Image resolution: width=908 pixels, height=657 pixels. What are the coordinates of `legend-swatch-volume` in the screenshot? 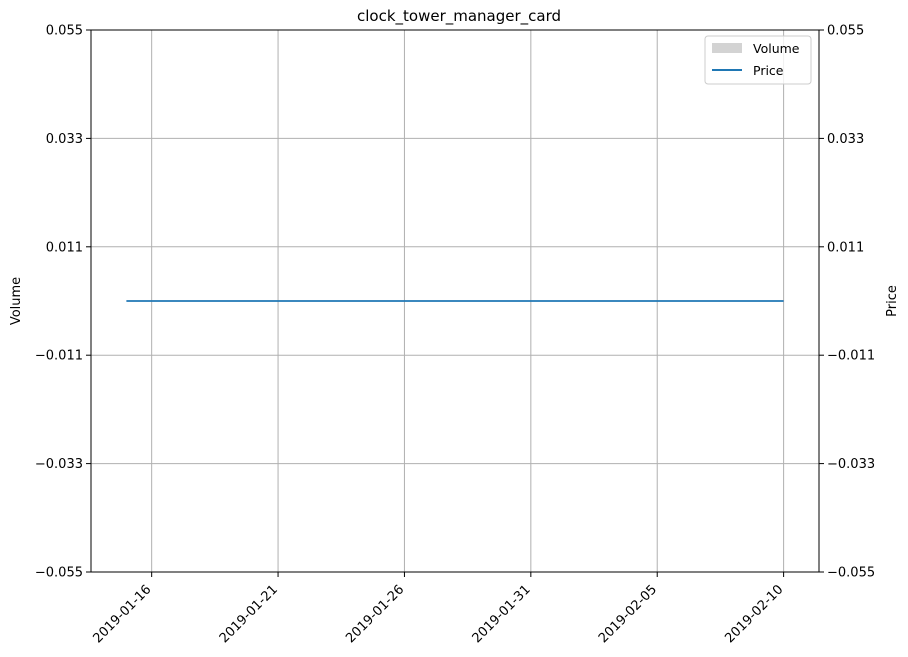 It's located at (727, 48).